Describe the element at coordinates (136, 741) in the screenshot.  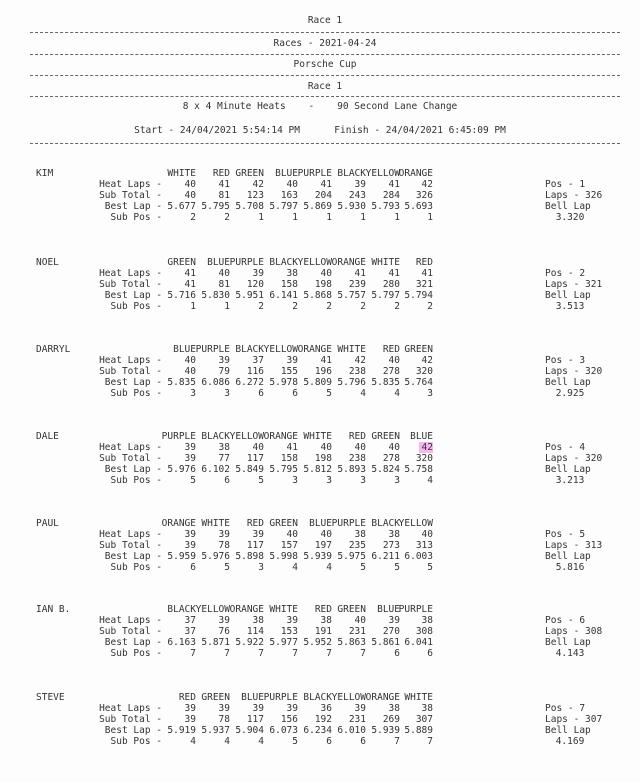
I see `row-label: Sub Pos -` at that location.